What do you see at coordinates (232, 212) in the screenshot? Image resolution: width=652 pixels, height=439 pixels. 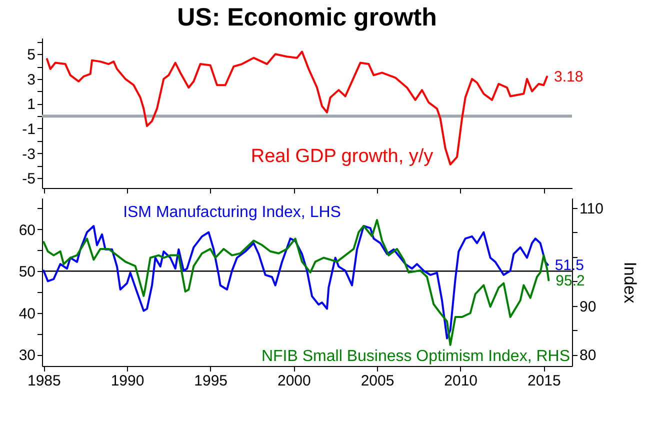 I see `series-label: ISM Manufacturing Index, LHS` at bounding box center [232, 212].